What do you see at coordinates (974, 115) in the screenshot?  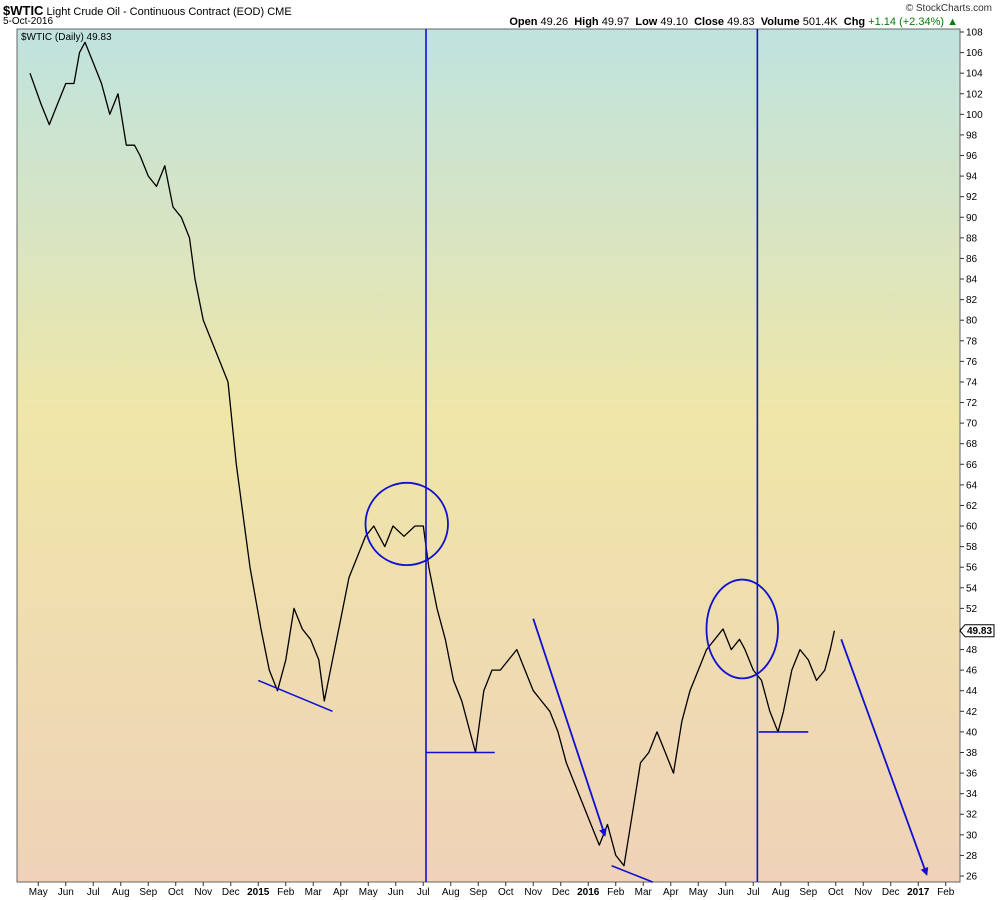 I see `y-tick-label: 100` at bounding box center [974, 115].